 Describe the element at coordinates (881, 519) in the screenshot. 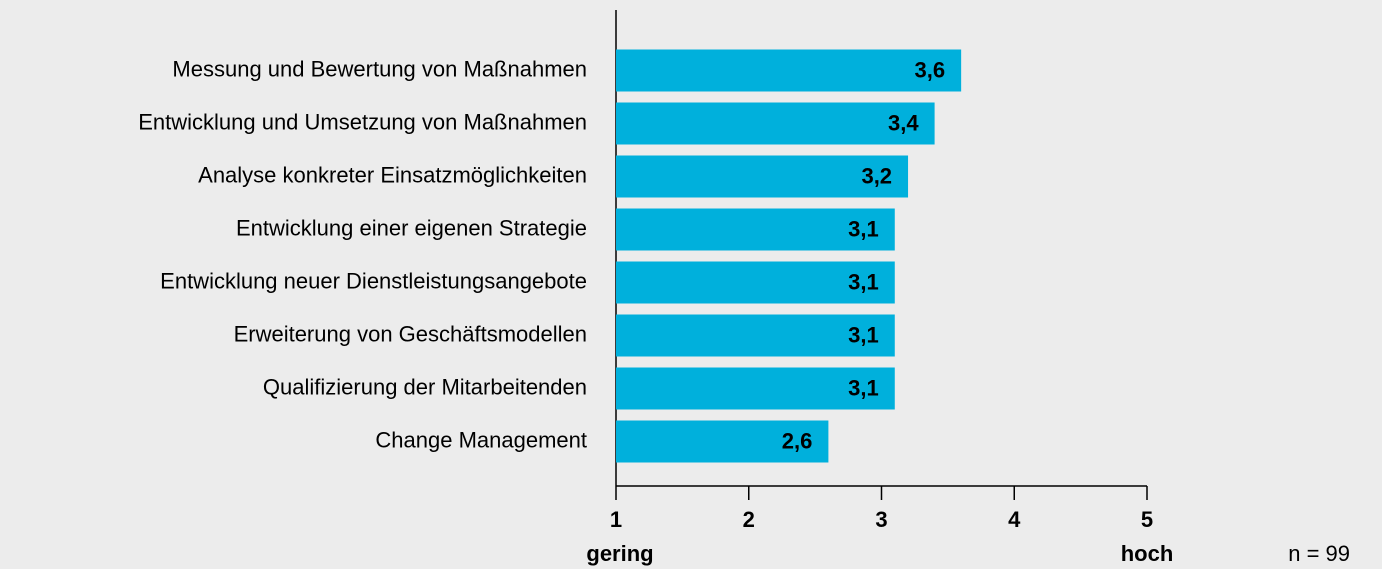

I see `x-tick-label: 3` at that location.